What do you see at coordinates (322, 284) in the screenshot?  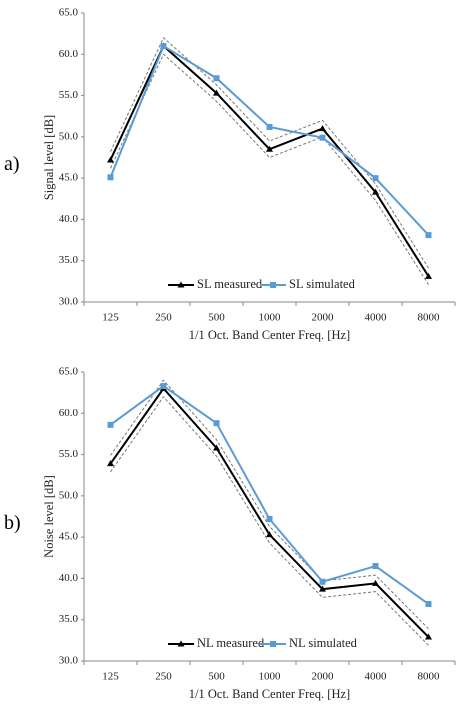 I see `legend-label: SL simulated` at bounding box center [322, 284].